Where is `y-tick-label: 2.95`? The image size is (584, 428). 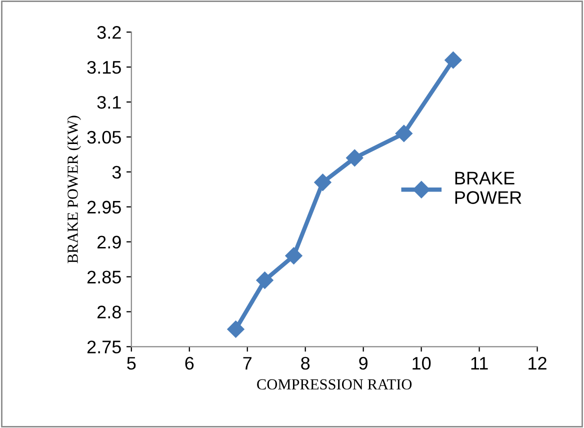
y-tick-label: 2.95 is located at coordinates (104, 207).